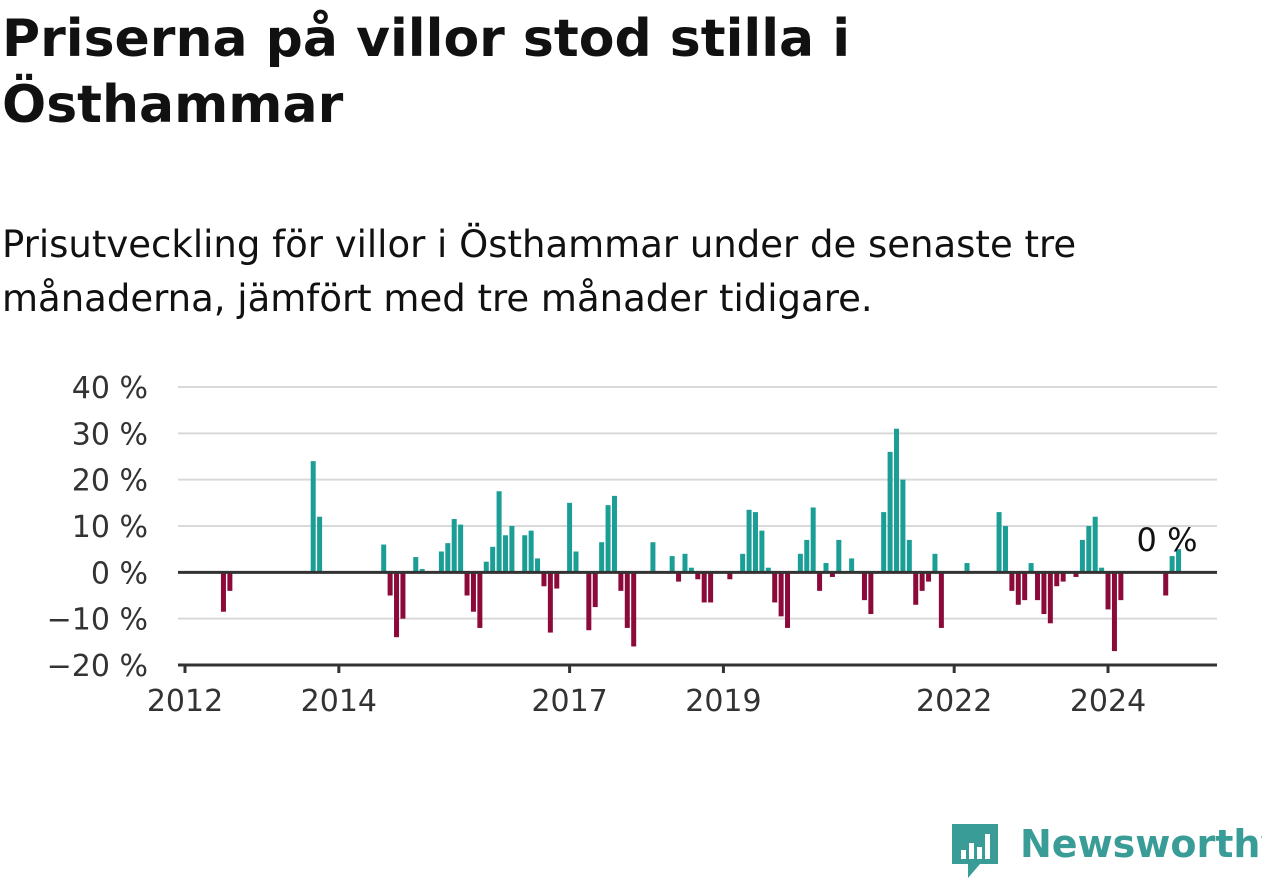 This screenshot has width=1262, height=880. Describe the element at coordinates (97, 666) in the screenshot. I see `y-tick-label: −20 %` at that location.